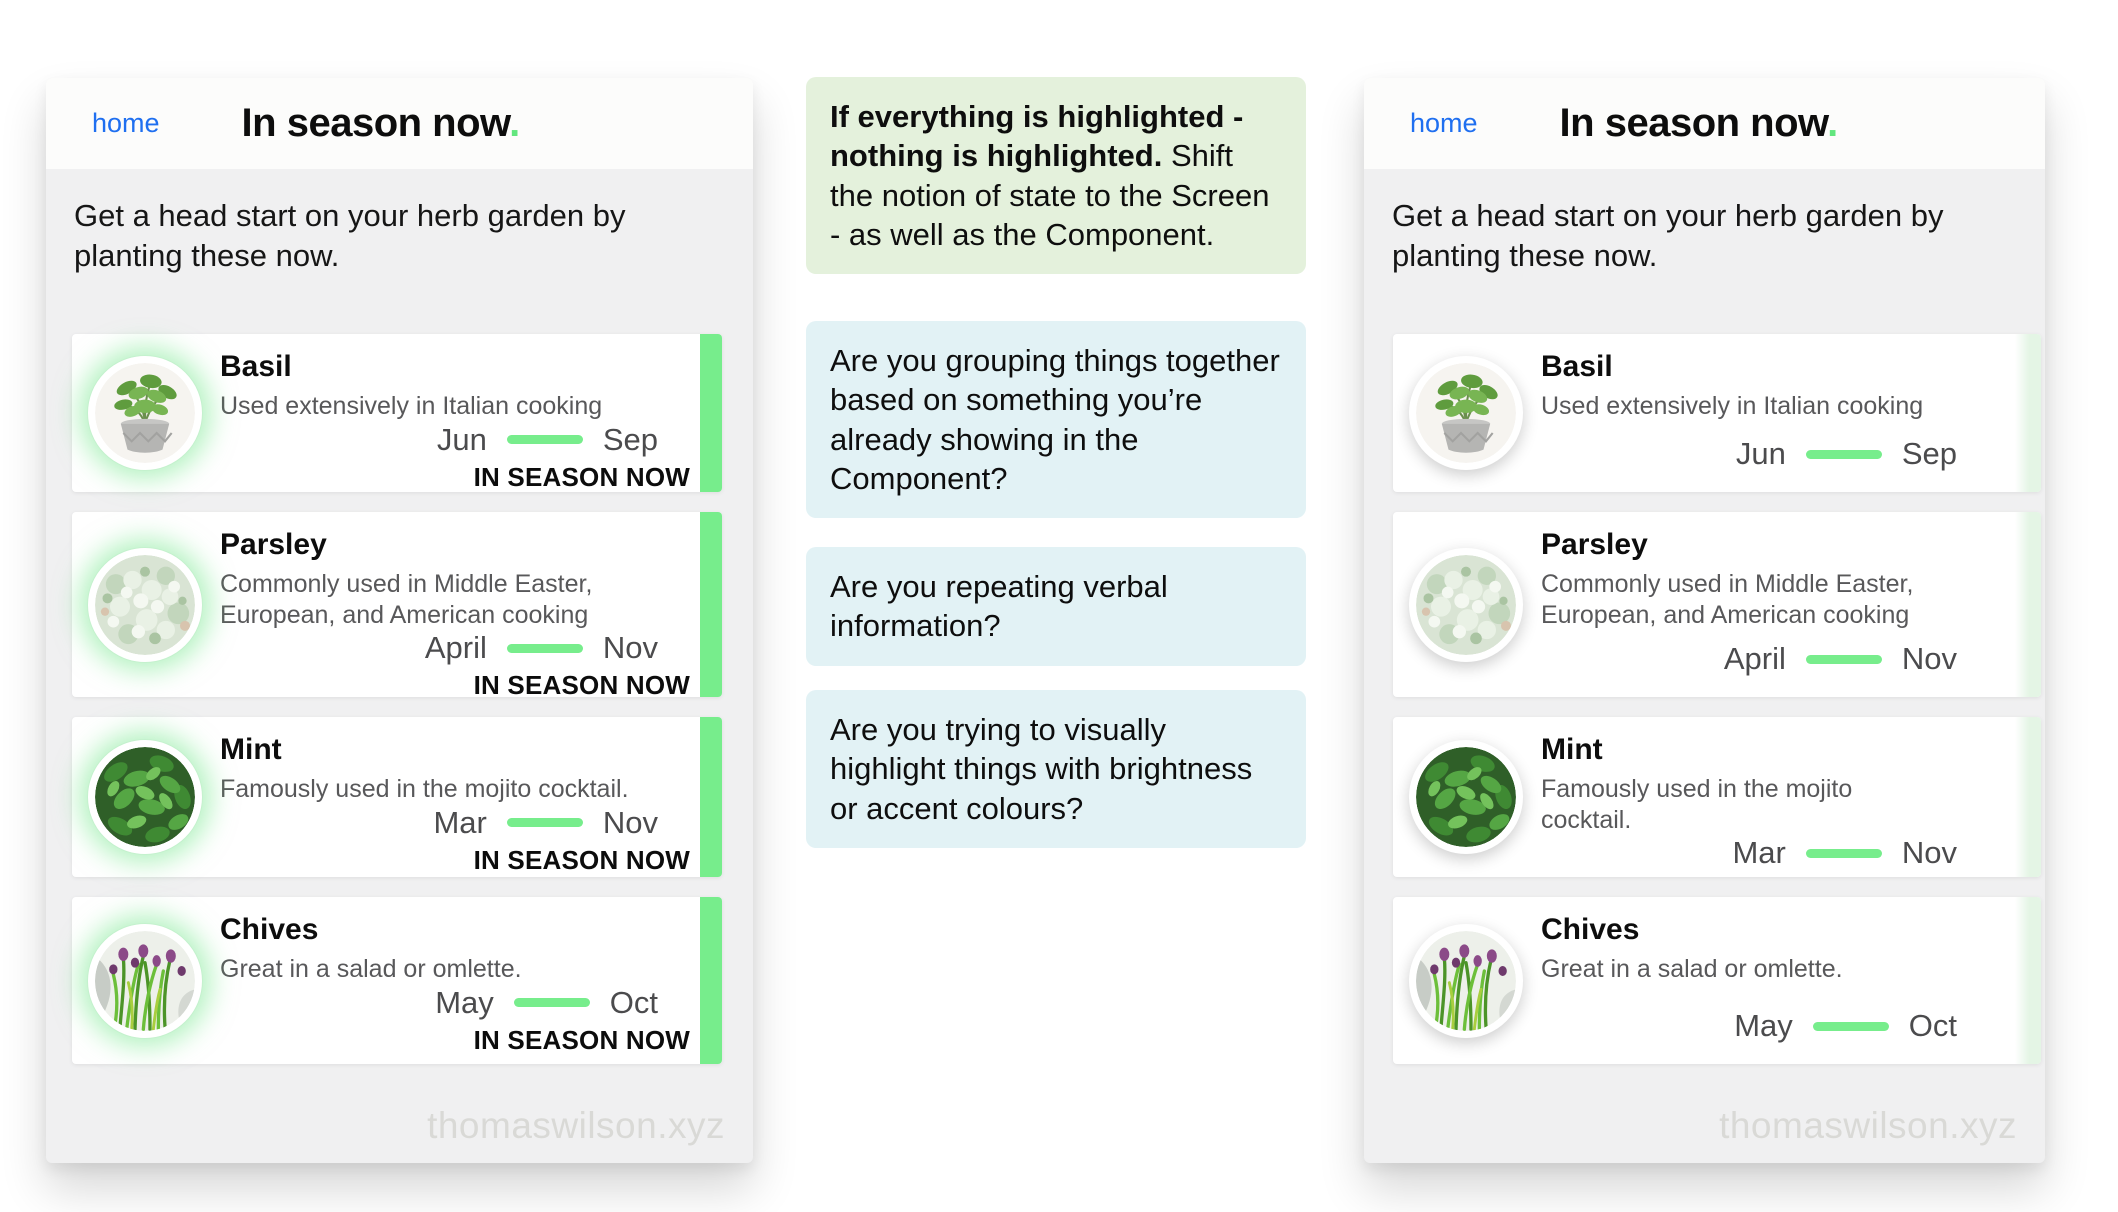 The width and height of the screenshot is (2118, 1212). What do you see at coordinates (251, 749) in the screenshot?
I see `herb-name: Mint` at bounding box center [251, 749].